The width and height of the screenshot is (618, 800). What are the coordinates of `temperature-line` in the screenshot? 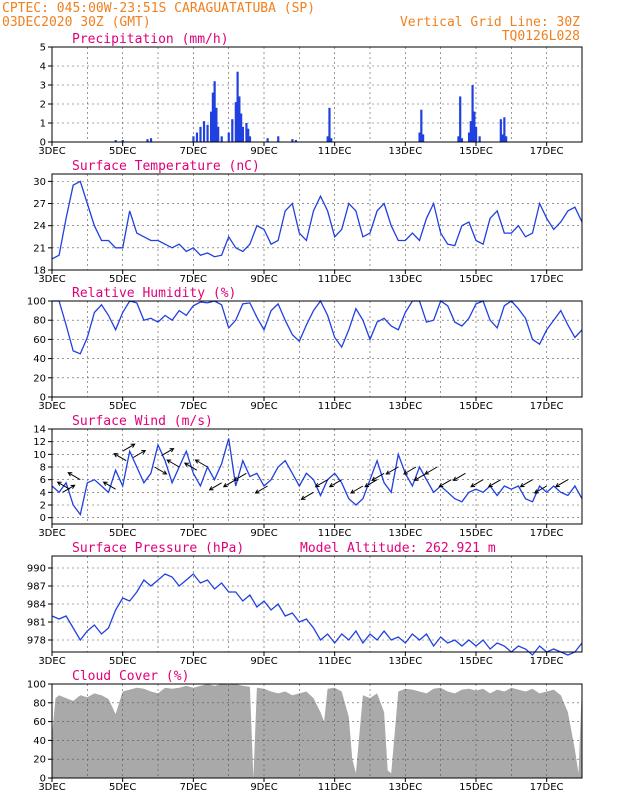 It's located at (317, 220).